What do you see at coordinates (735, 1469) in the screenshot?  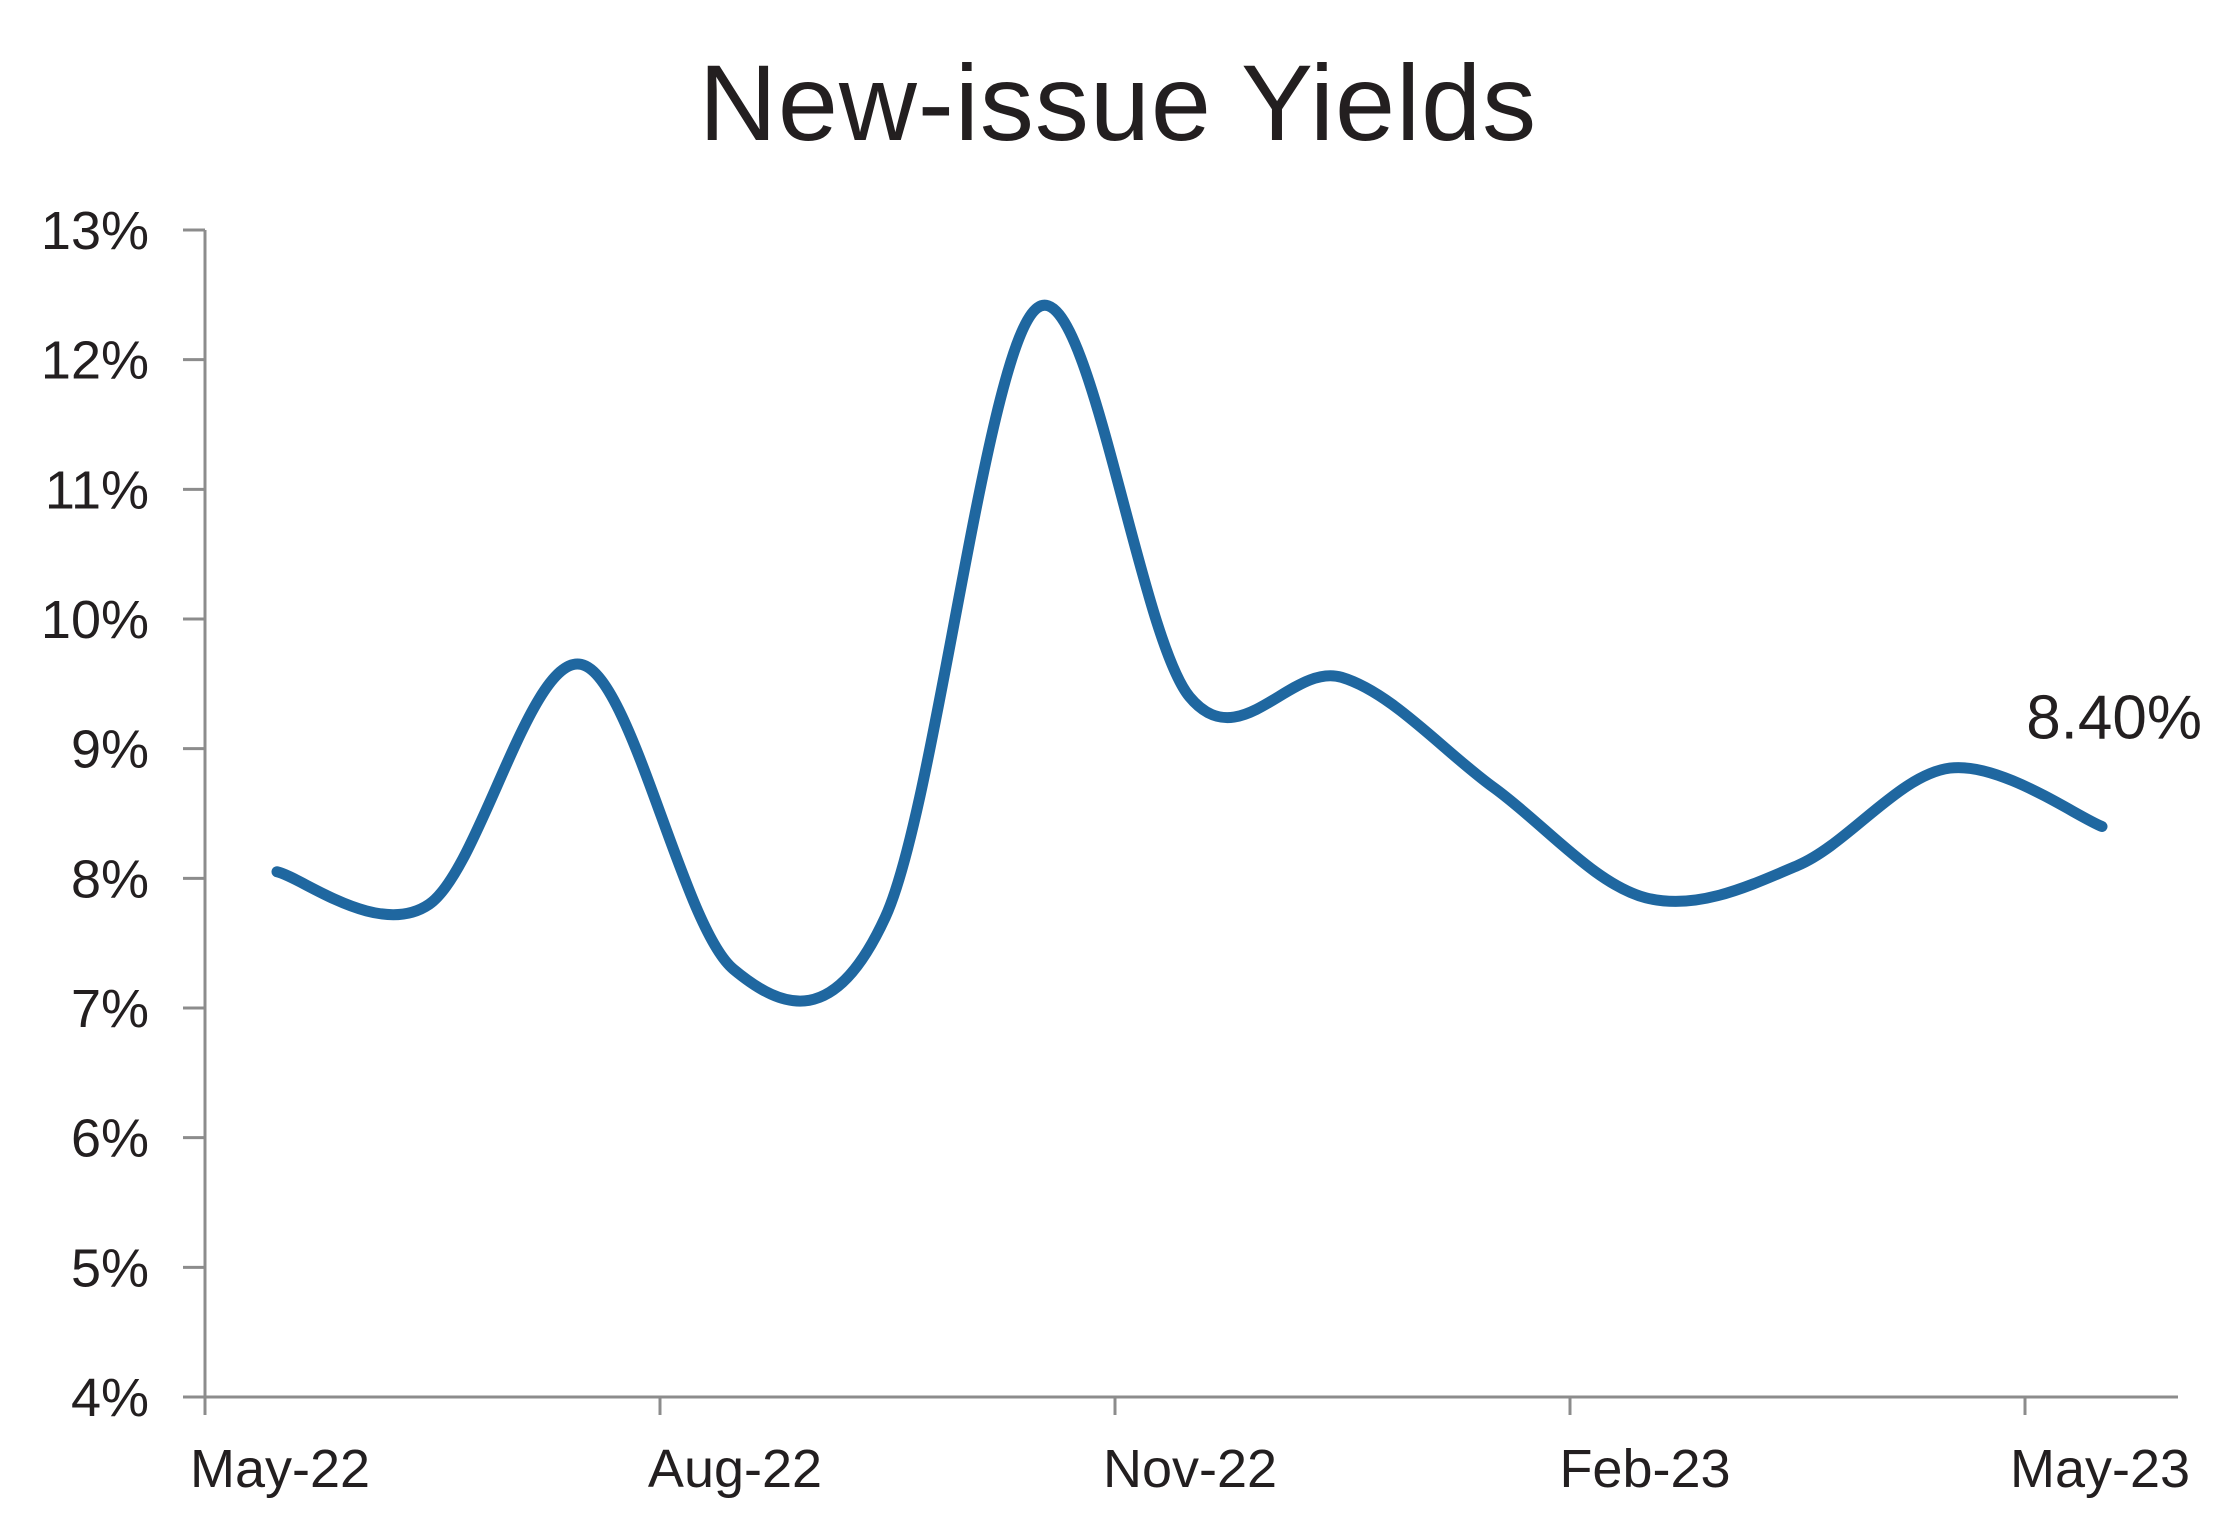 I see `x-tick-label: Aug-22` at bounding box center [735, 1469].